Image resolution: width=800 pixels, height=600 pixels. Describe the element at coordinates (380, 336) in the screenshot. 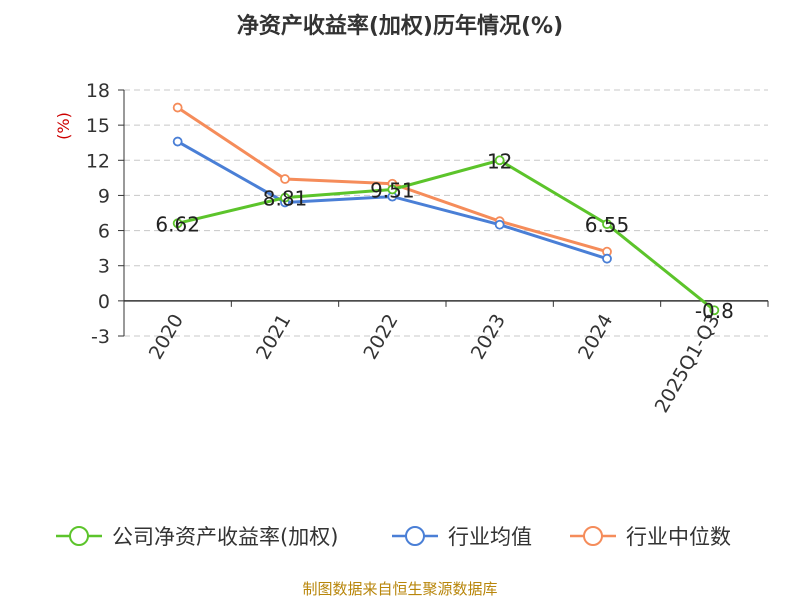

I see `x-tick-label: 2022` at that location.